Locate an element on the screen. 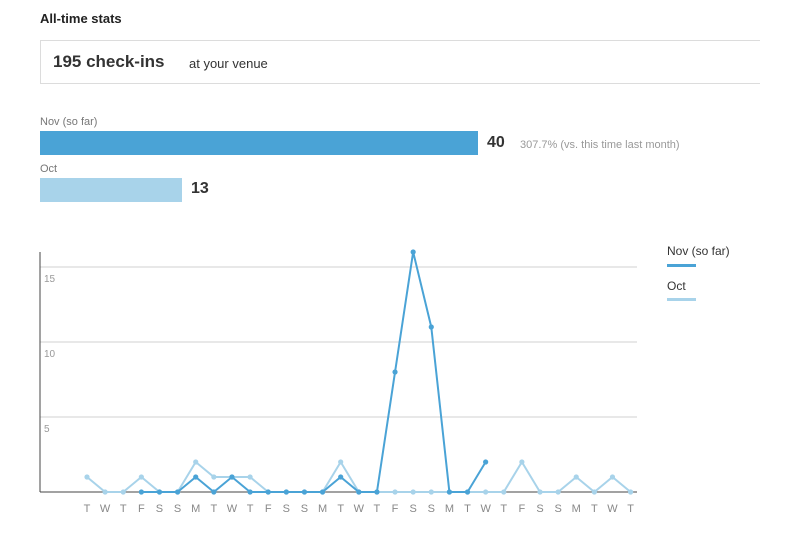 This screenshot has width=791, height=539. checkin-suffix: at your venue is located at coordinates (228, 63).